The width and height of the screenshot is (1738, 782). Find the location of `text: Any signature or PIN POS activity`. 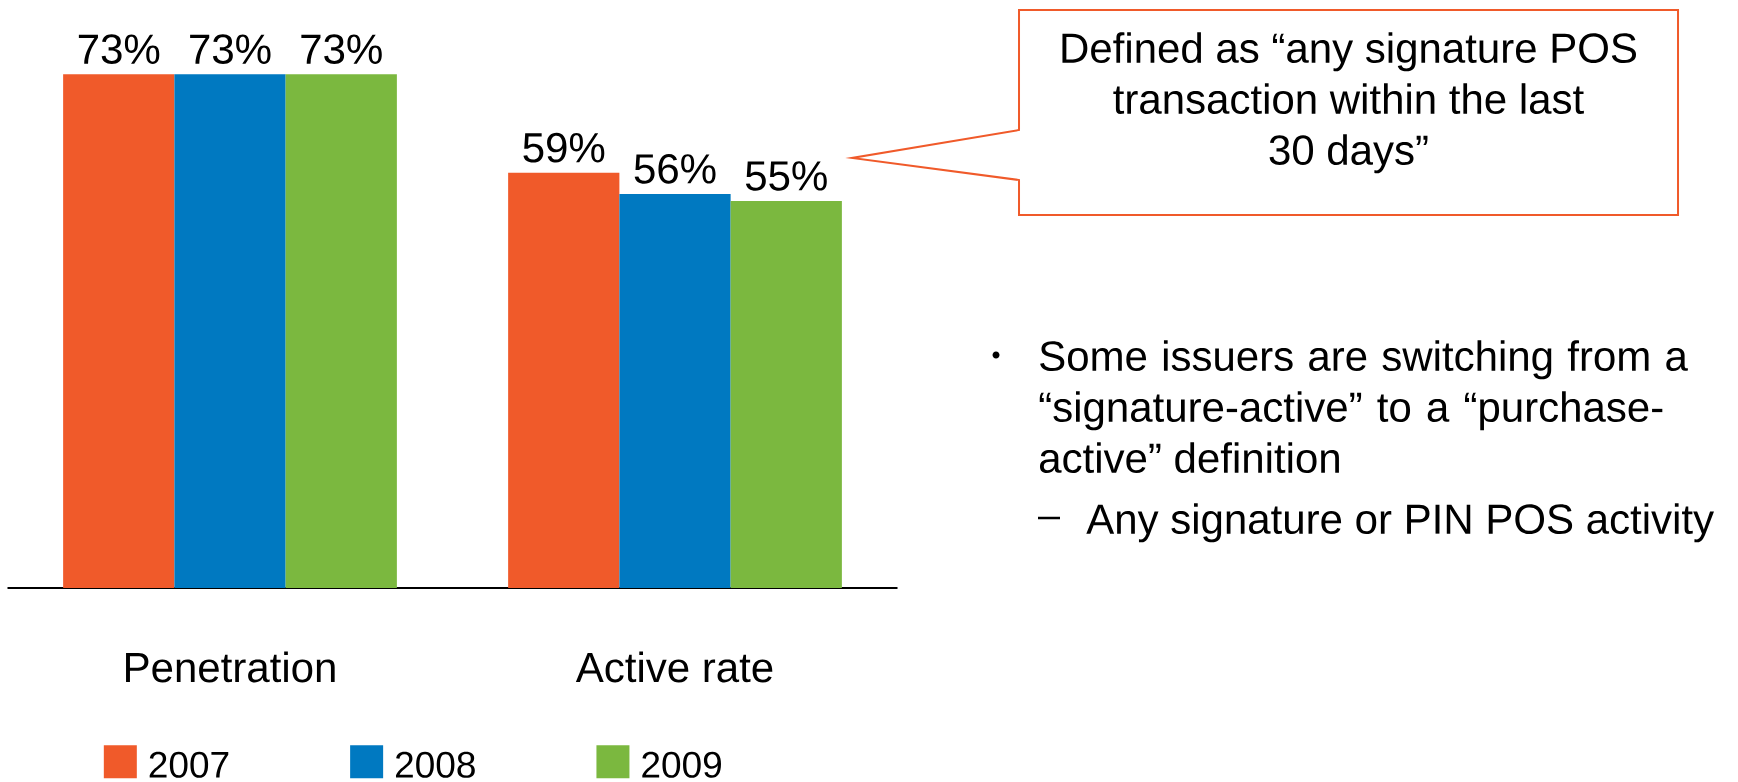

text: Any signature or PIN POS activity is located at coordinates (1400, 523).